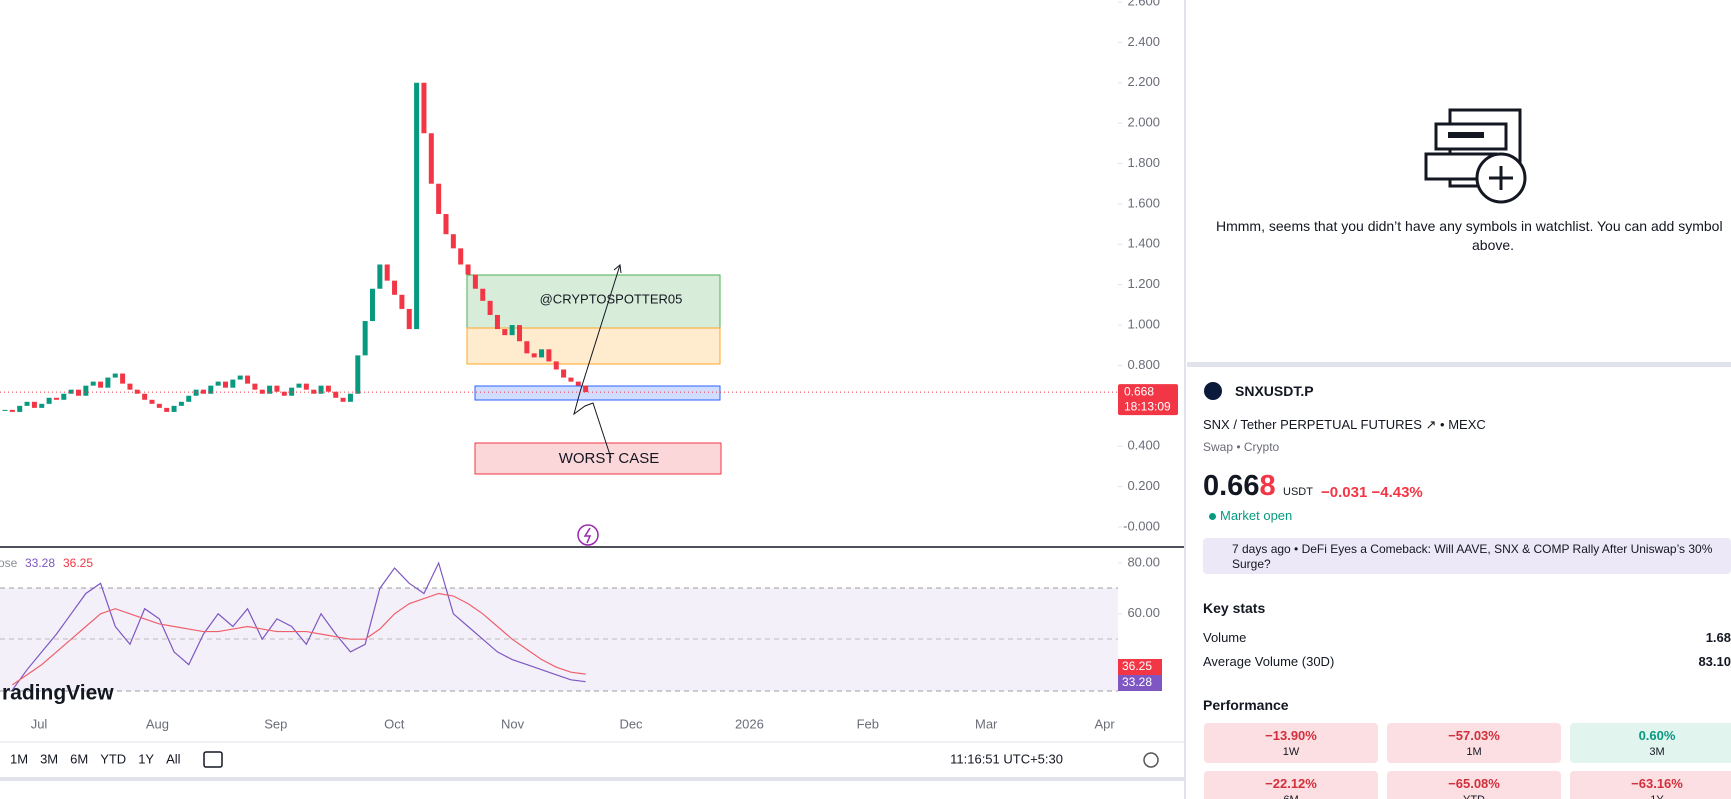  I want to click on y-tick-label: 1.600, so click(1143, 202).